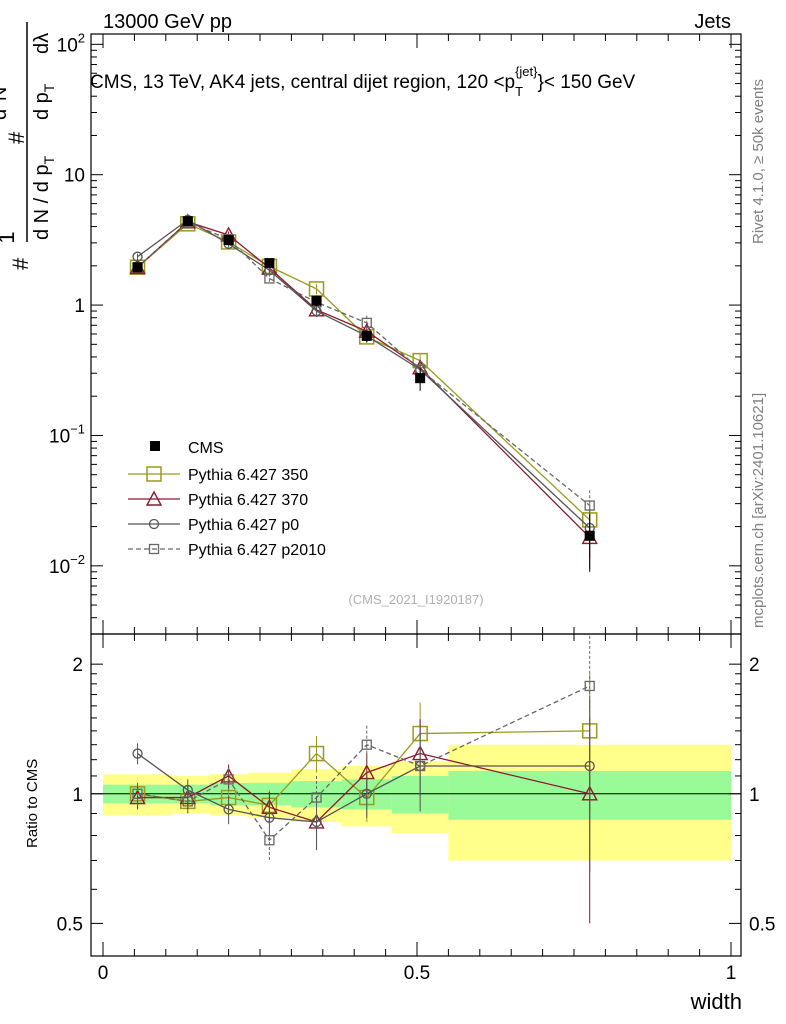 The width and height of the screenshot is (786, 1024). What do you see at coordinates (417, 973) in the screenshot?
I see `x-tick-label-1: 0.5` at bounding box center [417, 973].